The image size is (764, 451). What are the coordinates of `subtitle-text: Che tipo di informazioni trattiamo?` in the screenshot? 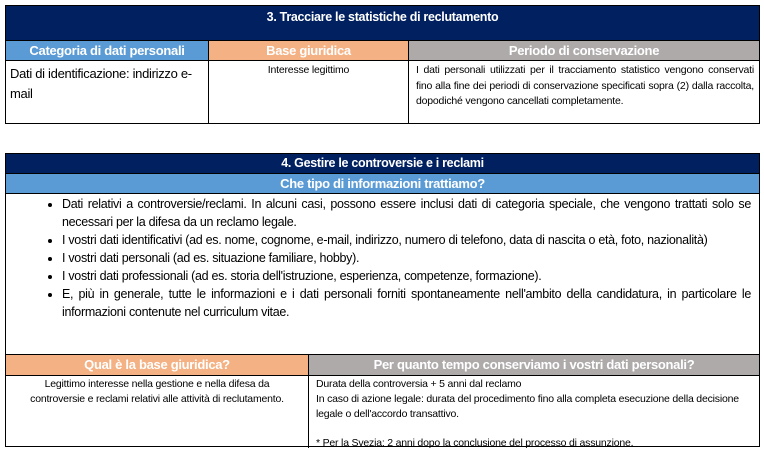 It's located at (382, 183).